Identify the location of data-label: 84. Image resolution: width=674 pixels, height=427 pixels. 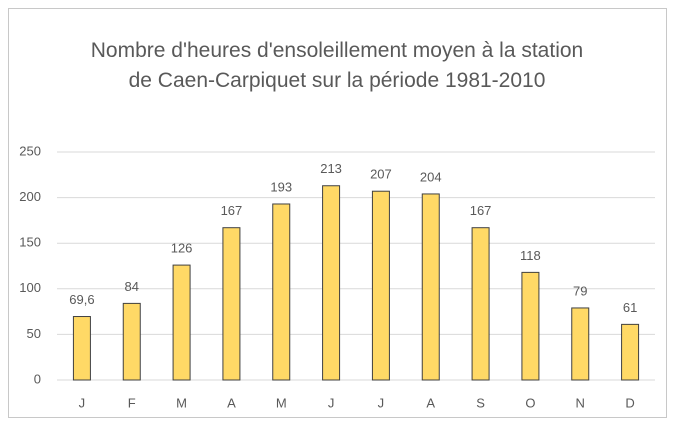
(132, 286).